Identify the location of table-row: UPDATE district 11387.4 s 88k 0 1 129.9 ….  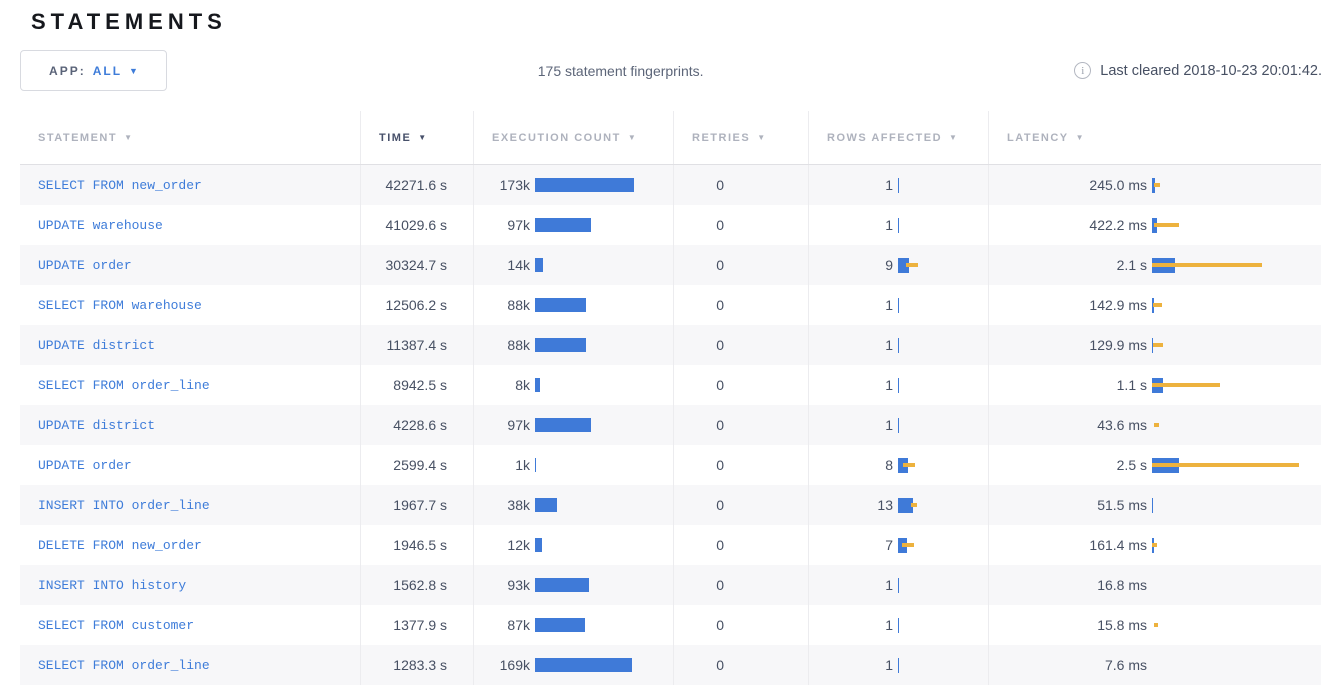
(670, 345).